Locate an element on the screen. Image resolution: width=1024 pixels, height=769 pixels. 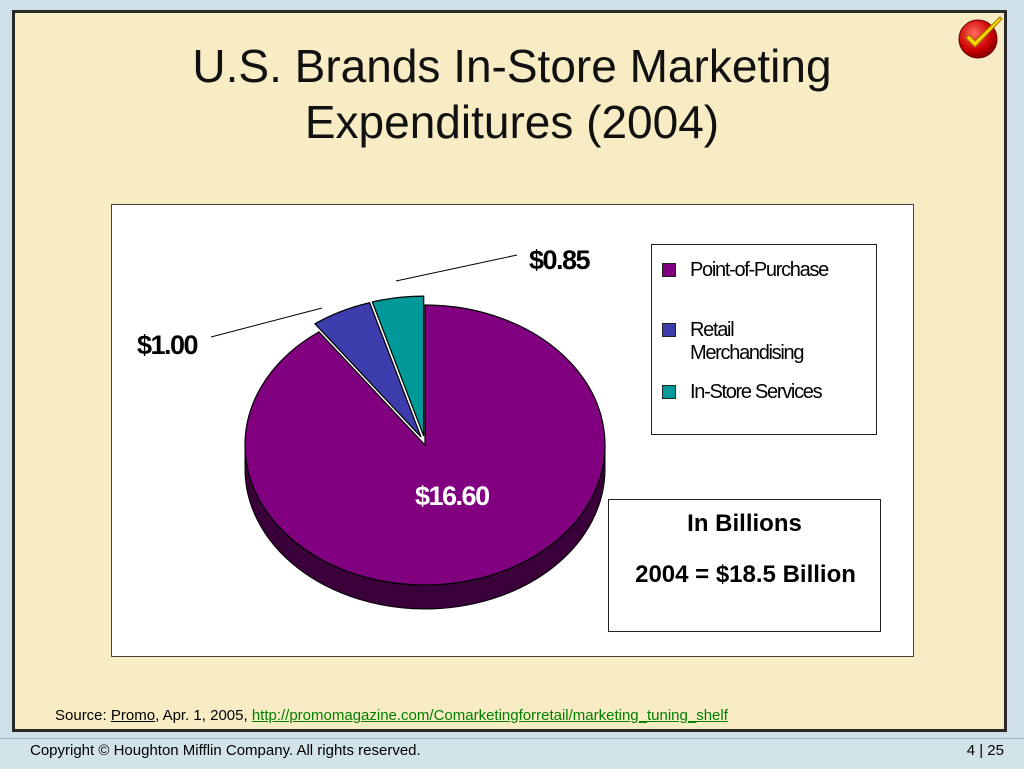
legend-label: In-Store Services is located at coordinates (756, 392).